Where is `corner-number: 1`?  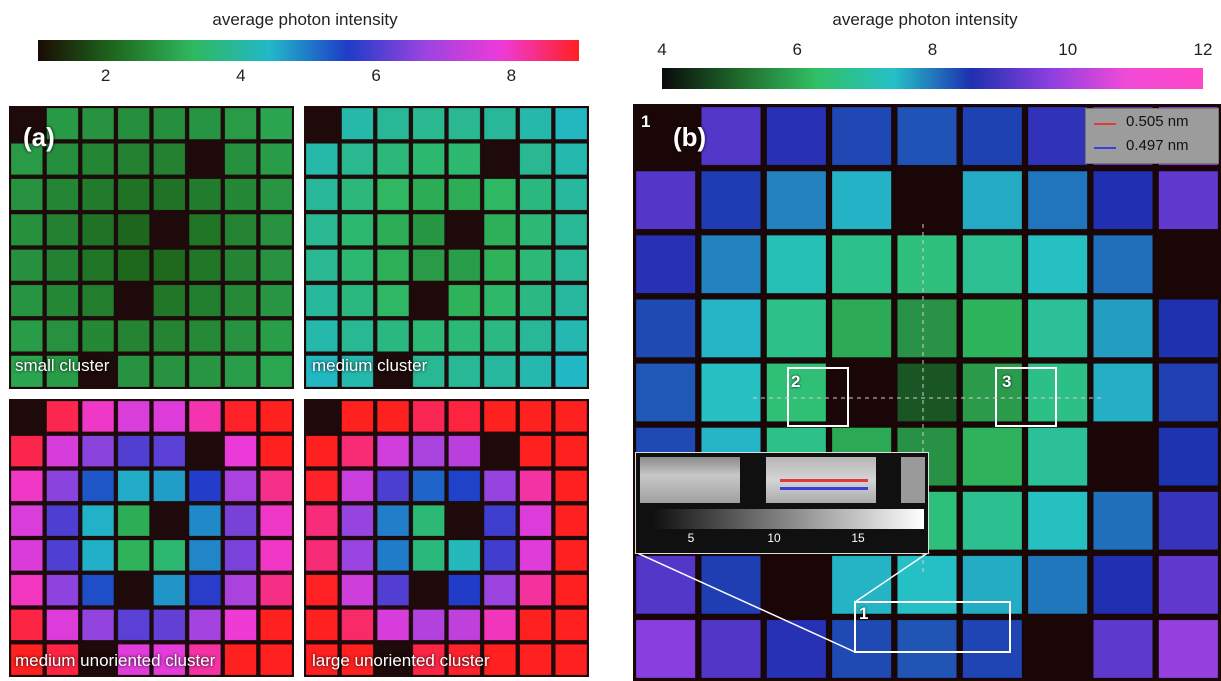
corner-number: 1 is located at coordinates (646, 121).